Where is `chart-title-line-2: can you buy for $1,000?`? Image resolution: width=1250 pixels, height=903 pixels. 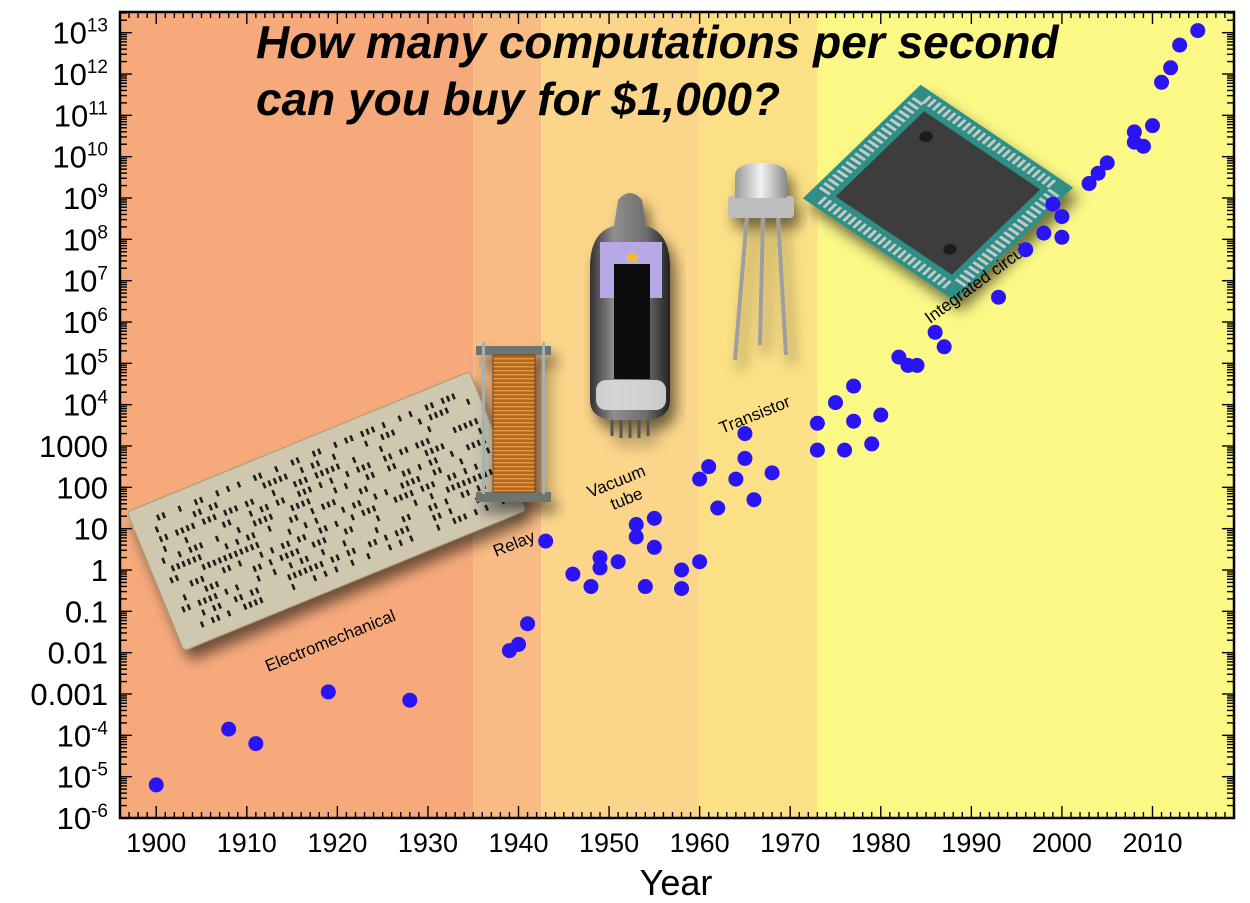
chart-title-line-2: can you buy for $1,000? is located at coordinates (518, 99).